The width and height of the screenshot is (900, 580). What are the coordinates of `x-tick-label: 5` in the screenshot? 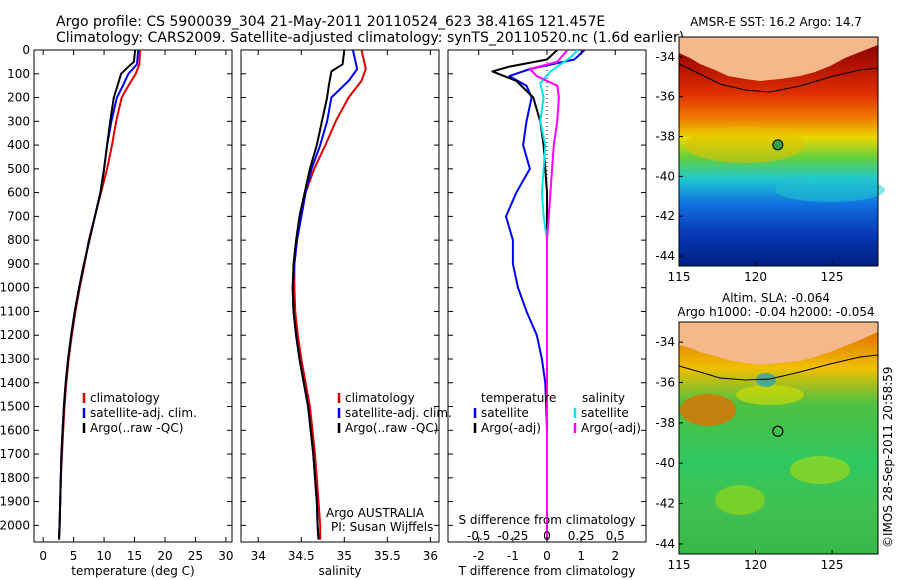 It's located at (74, 556).